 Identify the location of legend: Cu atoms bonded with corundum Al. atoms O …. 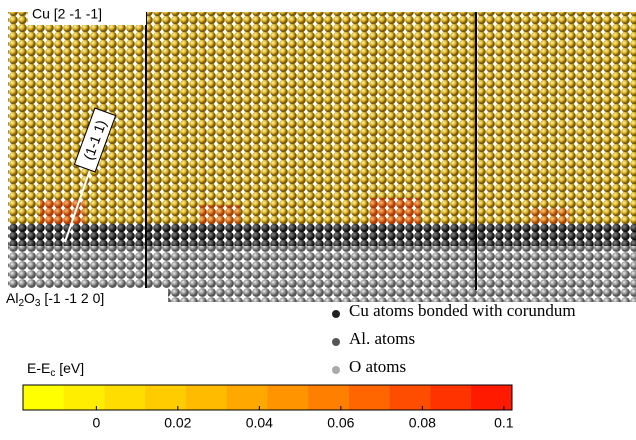
(454, 338).